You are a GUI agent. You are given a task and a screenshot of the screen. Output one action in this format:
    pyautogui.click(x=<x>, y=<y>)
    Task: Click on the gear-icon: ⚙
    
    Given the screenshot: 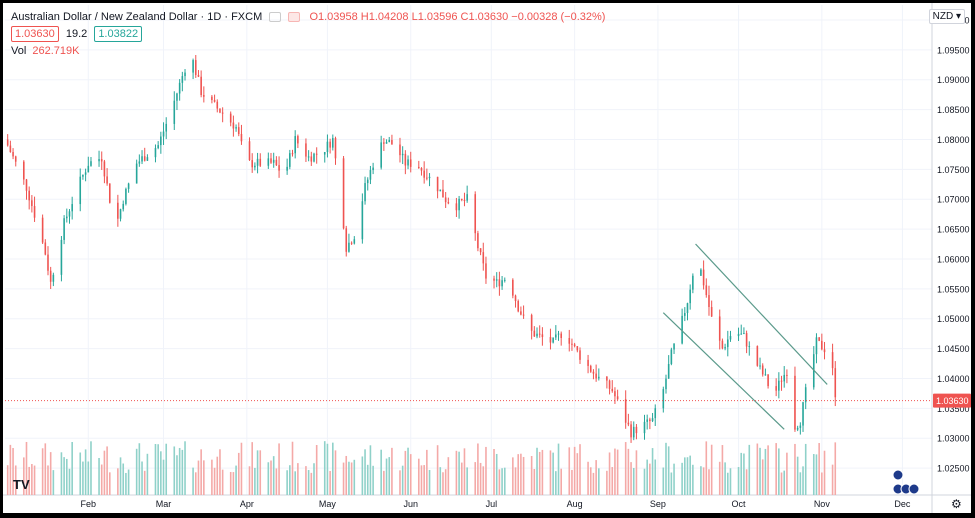 What is the action you would take?
    pyautogui.click(x=956, y=504)
    